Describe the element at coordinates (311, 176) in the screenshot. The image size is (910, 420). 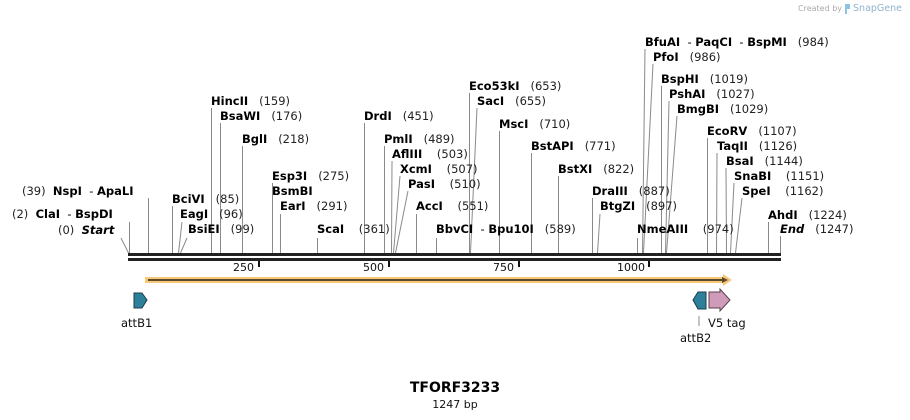
I see `enzyme-label-esp3i: Esp3I (275)` at that location.